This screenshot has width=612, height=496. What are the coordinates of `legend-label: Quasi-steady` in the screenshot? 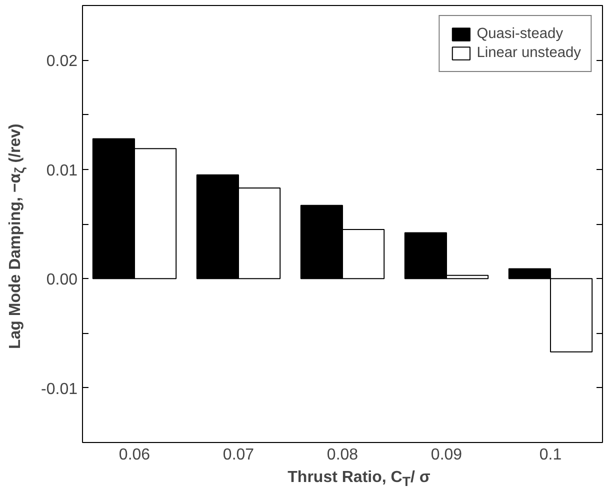 It's located at (520, 34).